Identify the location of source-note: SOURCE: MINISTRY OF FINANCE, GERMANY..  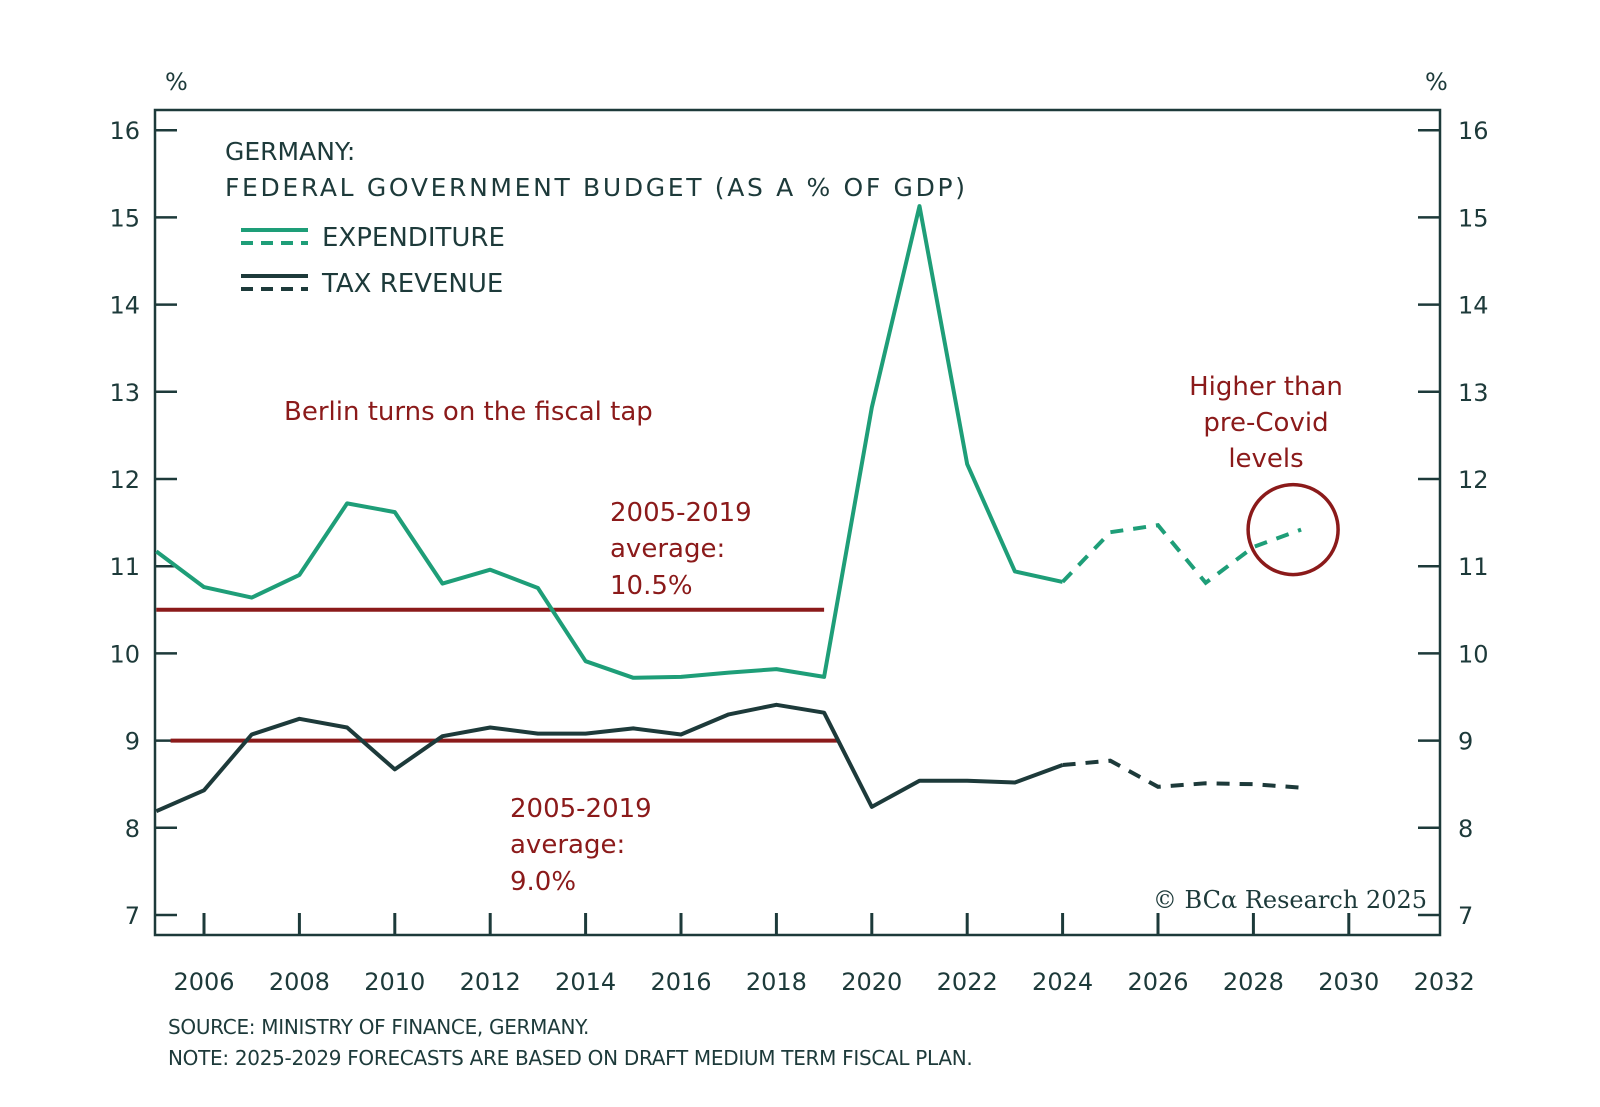
(379, 1027).